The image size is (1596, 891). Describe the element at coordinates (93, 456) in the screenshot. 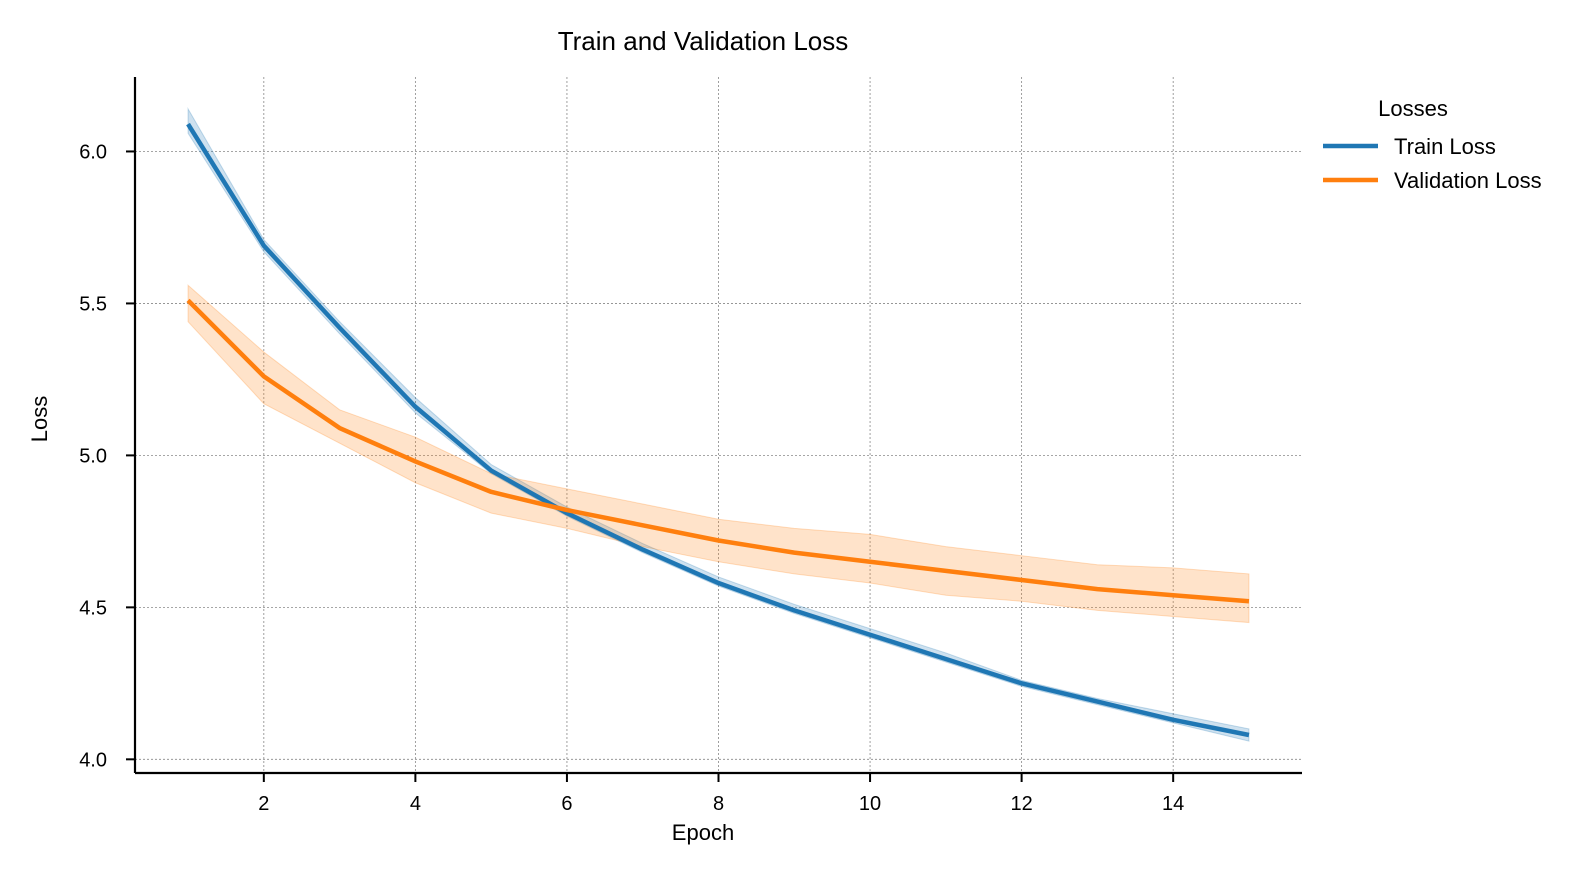

I see `y-tick-label: 5.0` at that location.